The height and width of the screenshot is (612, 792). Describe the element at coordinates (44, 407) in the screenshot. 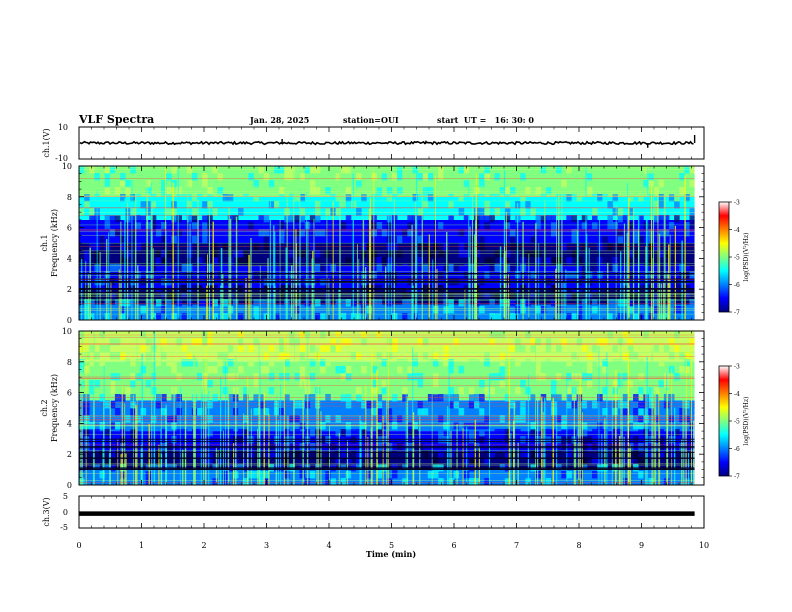

I see `ch2-spectrogram-channel-label: ch.2` at that location.